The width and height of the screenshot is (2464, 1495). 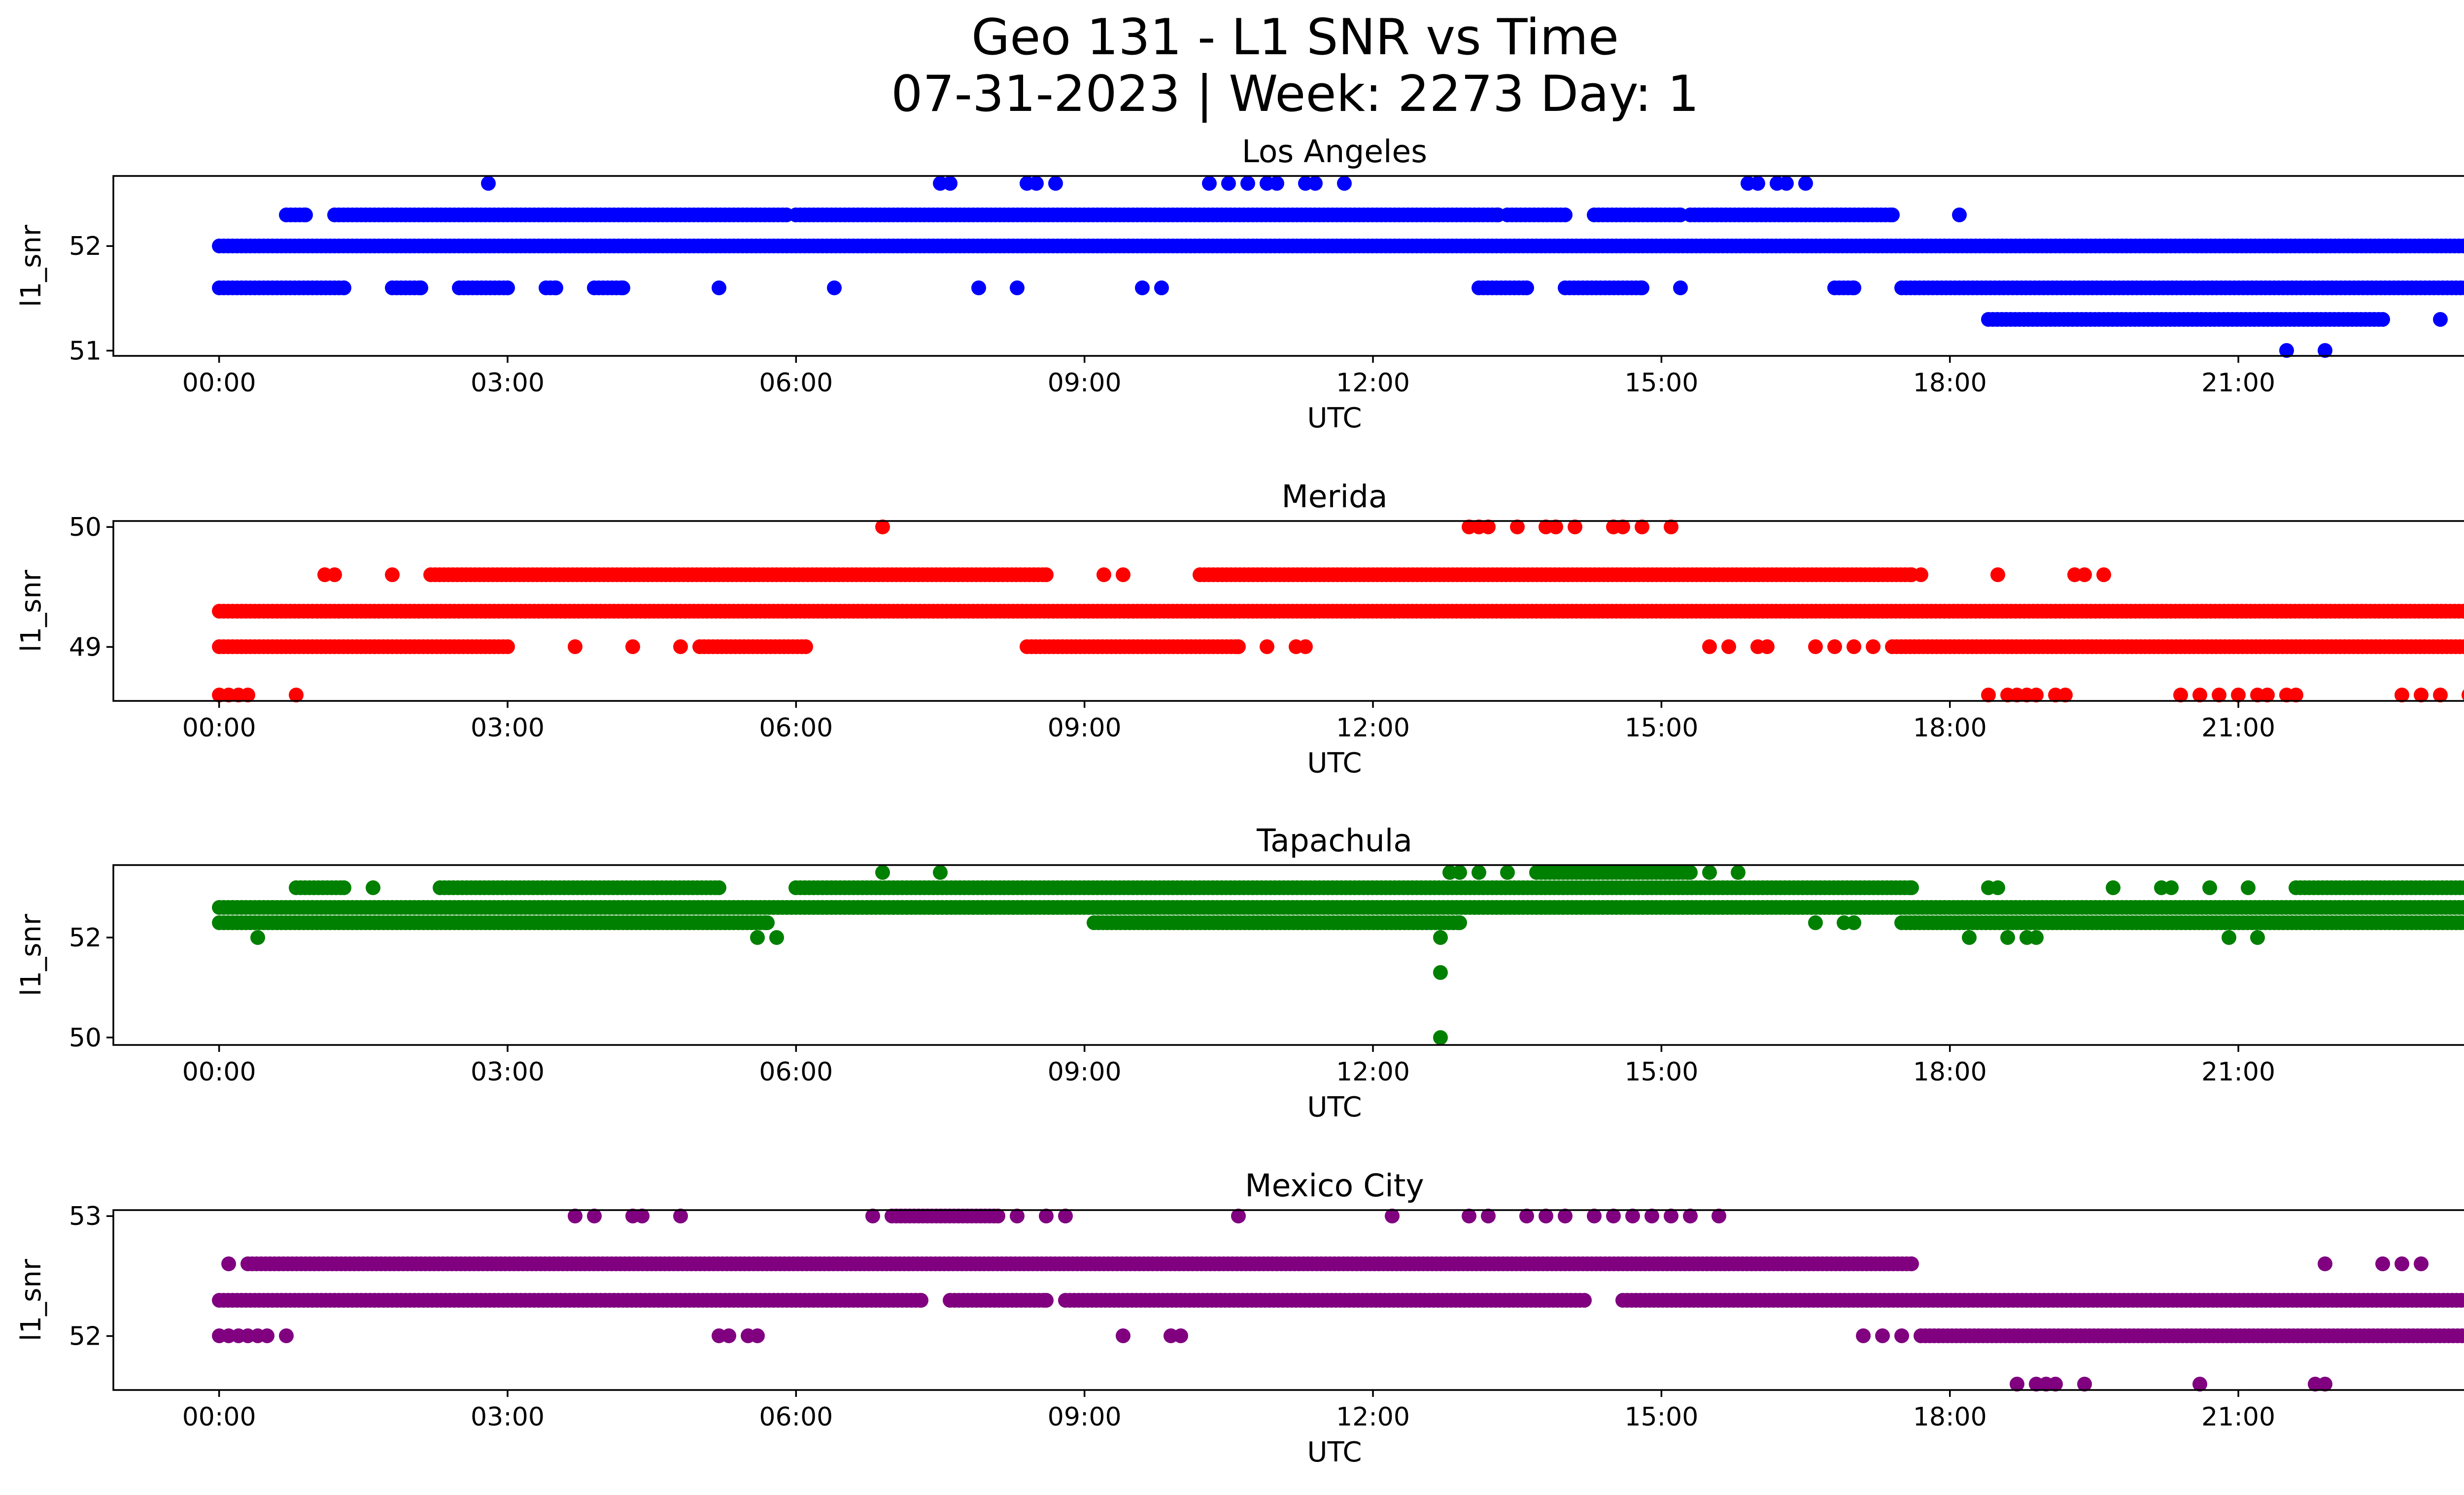 I want to click on subplot-title: Merida, so click(x=1334, y=497).